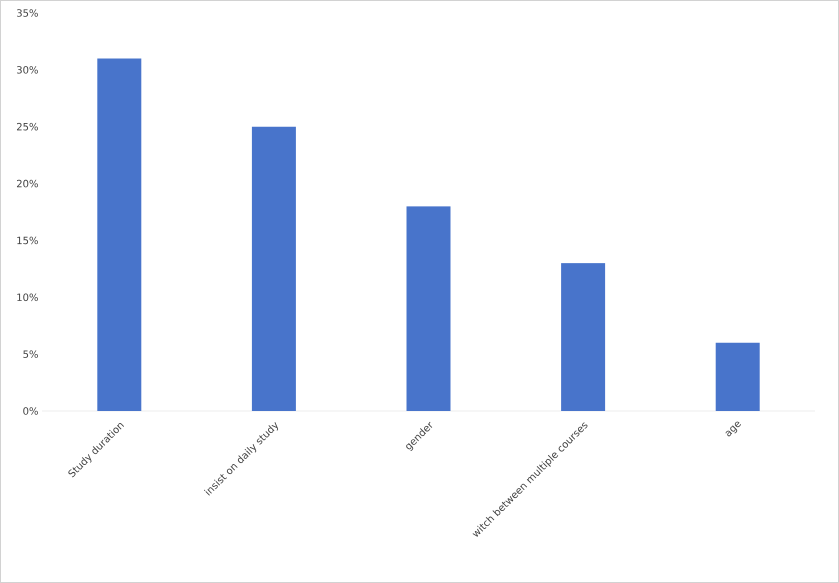 The width and height of the screenshot is (839, 583). What do you see at coordinates (733, 429) in the screenshot?
I see `x-tick-label: age` at bounding box center [733, 429].